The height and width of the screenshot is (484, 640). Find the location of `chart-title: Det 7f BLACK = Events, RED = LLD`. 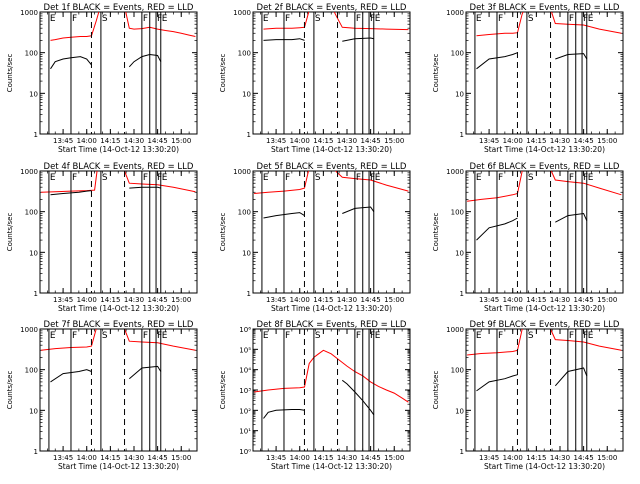

chart-title: Det 7f BLACK = Events, RED = LLD is located at coordinates (119, 325).